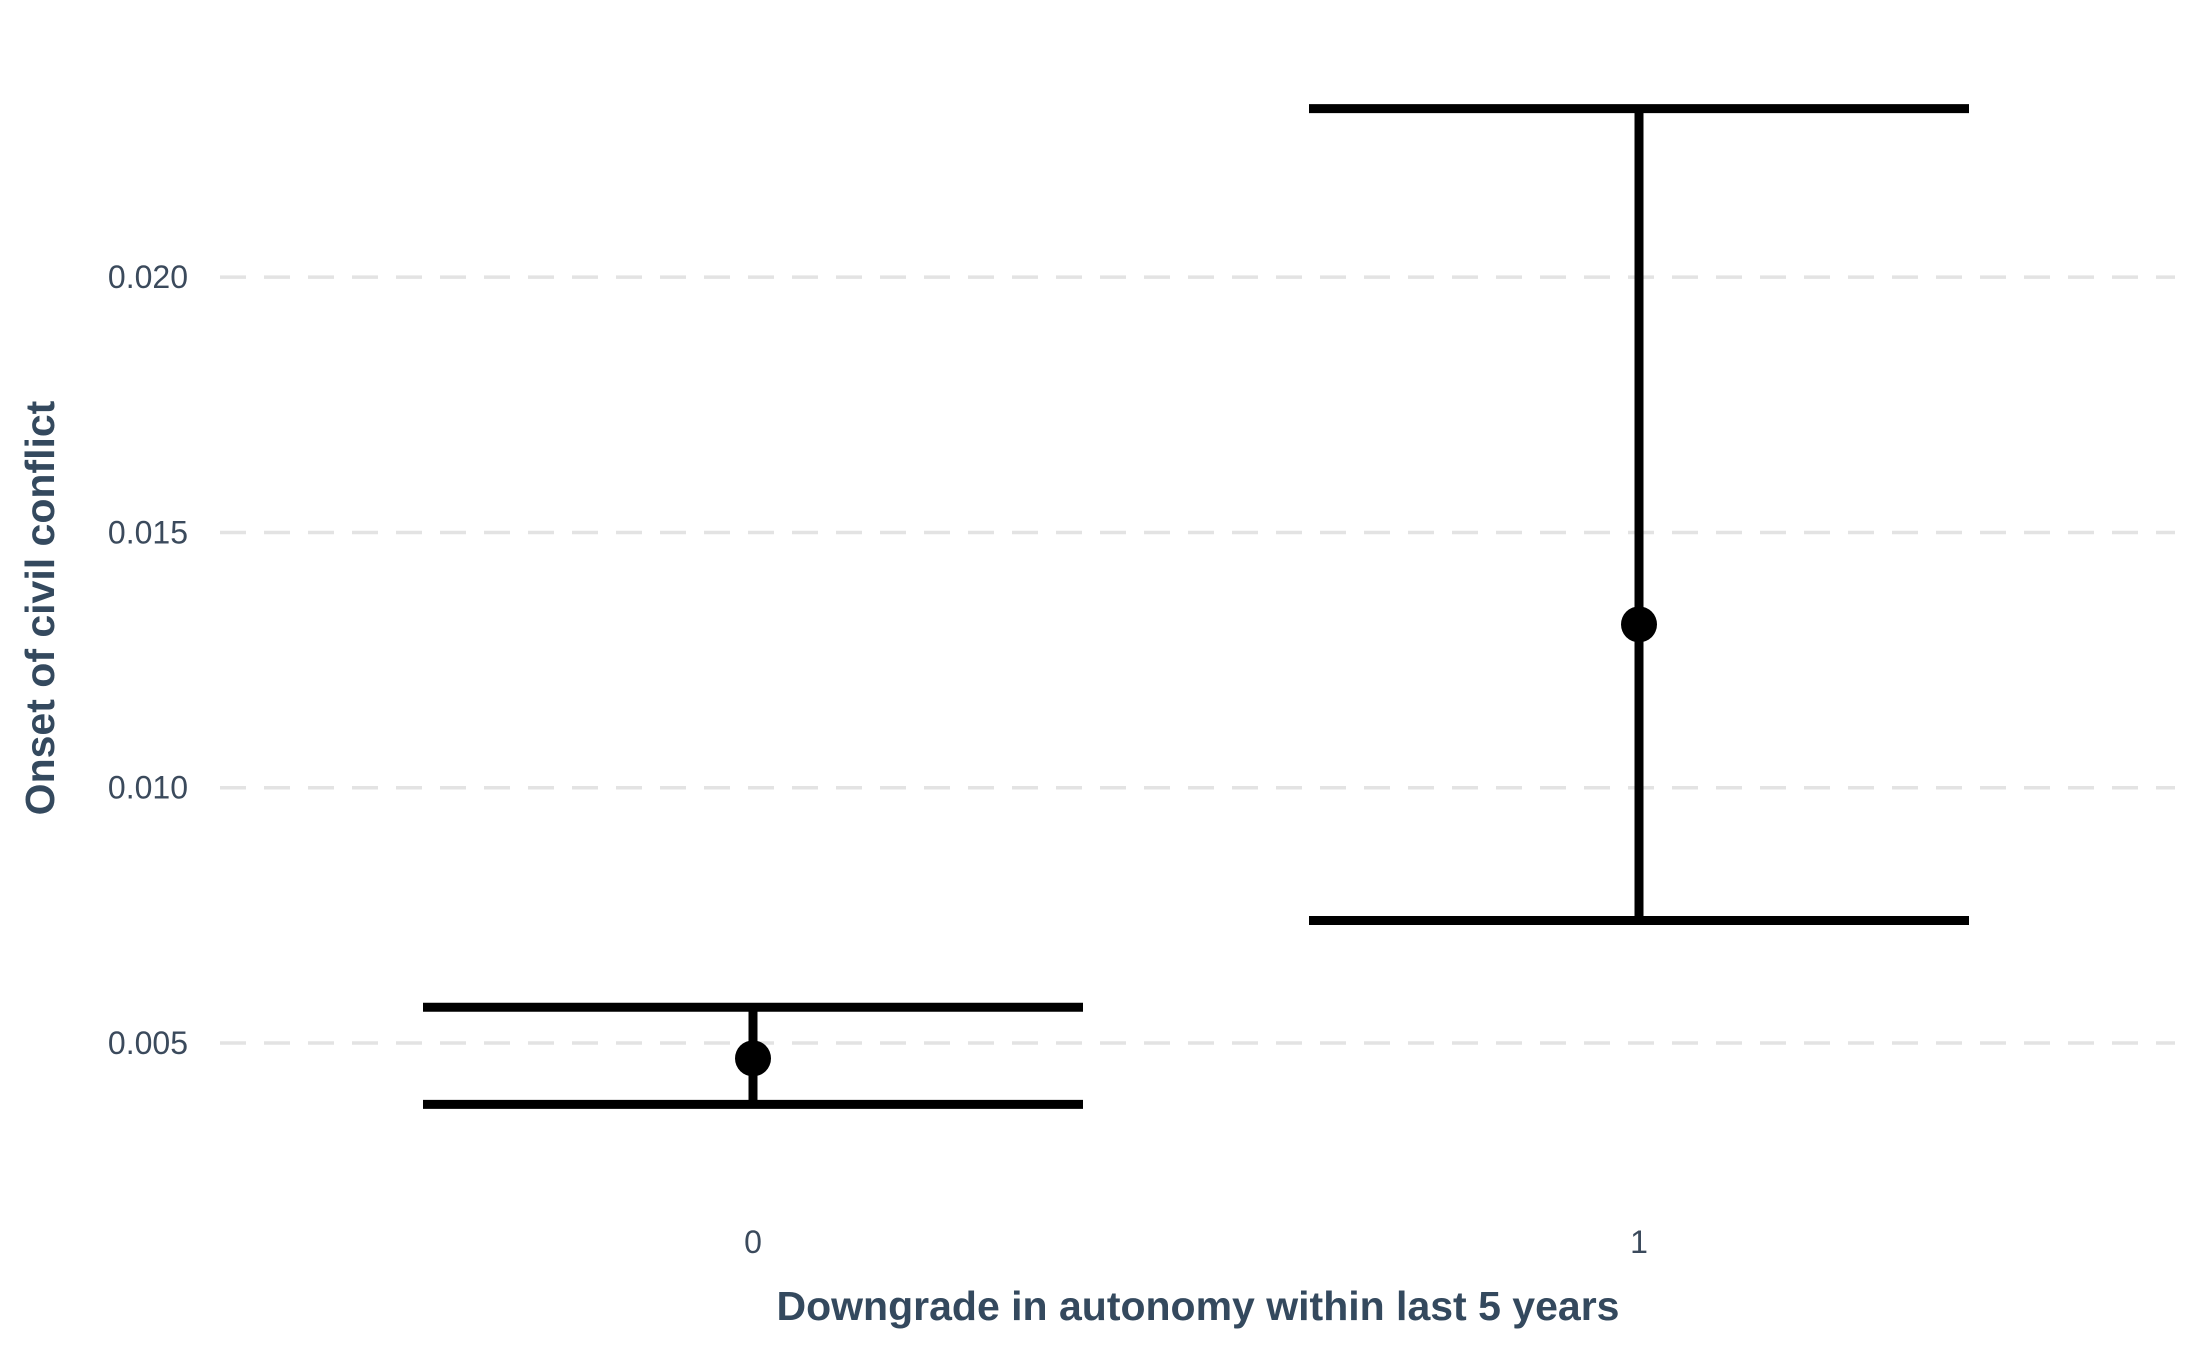  I want to click on y-tick-label: 0.015, so click(148, 532).